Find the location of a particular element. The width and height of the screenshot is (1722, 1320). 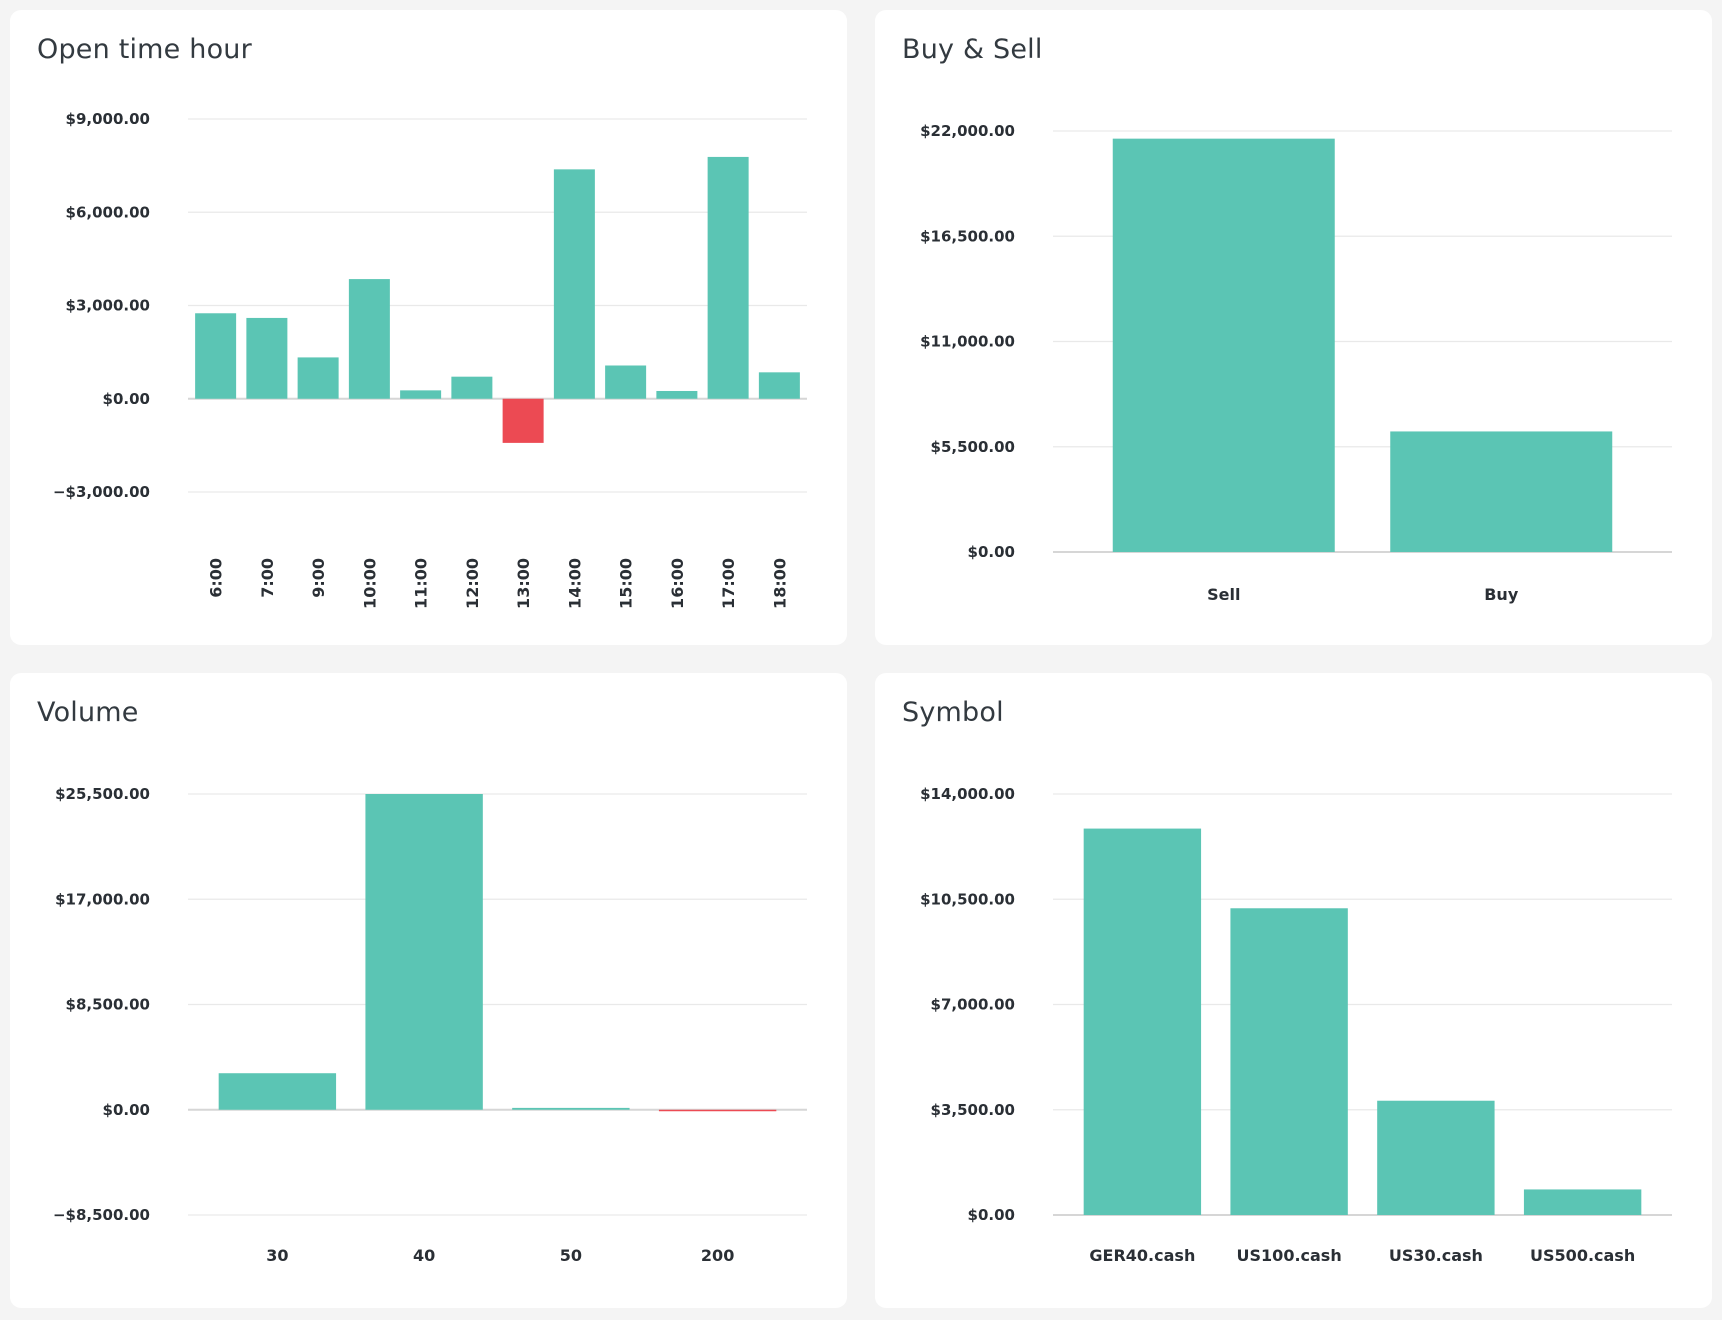

category-label: US100.cash is located at coordinates (1289, 1255).